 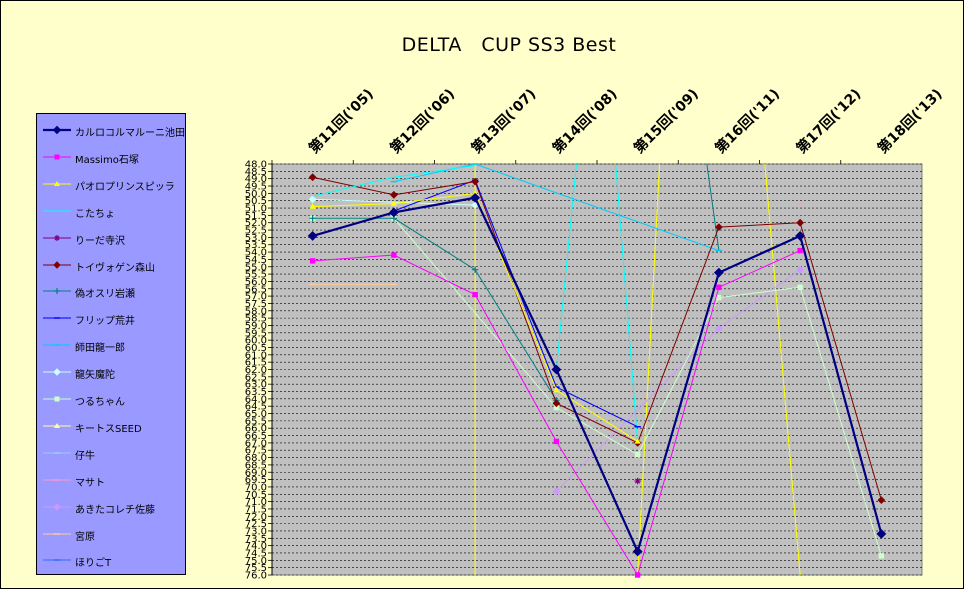 I want to click on y-tick-label: 58.5, so click(x=256, y=319).